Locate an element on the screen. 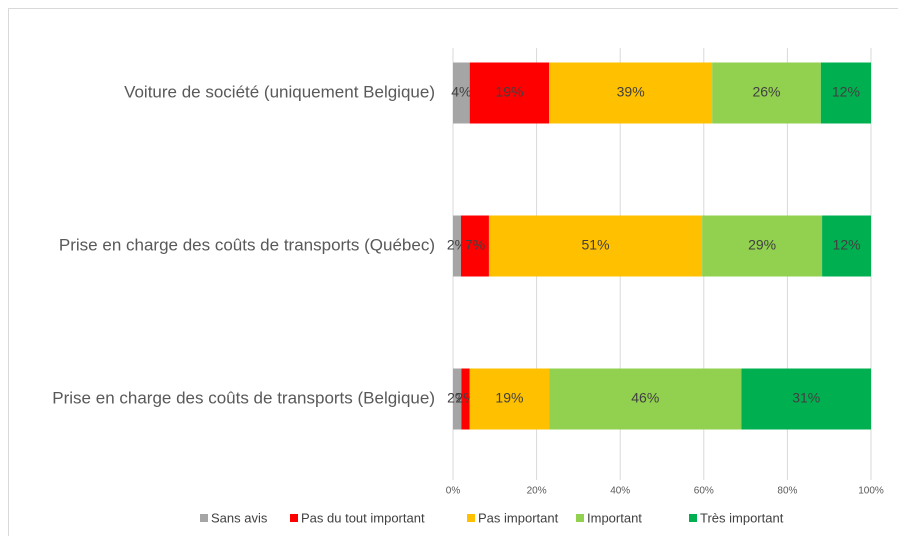 This screenshot has width=898, height=536. legend-label: Important is located at coordinates (614, 517).